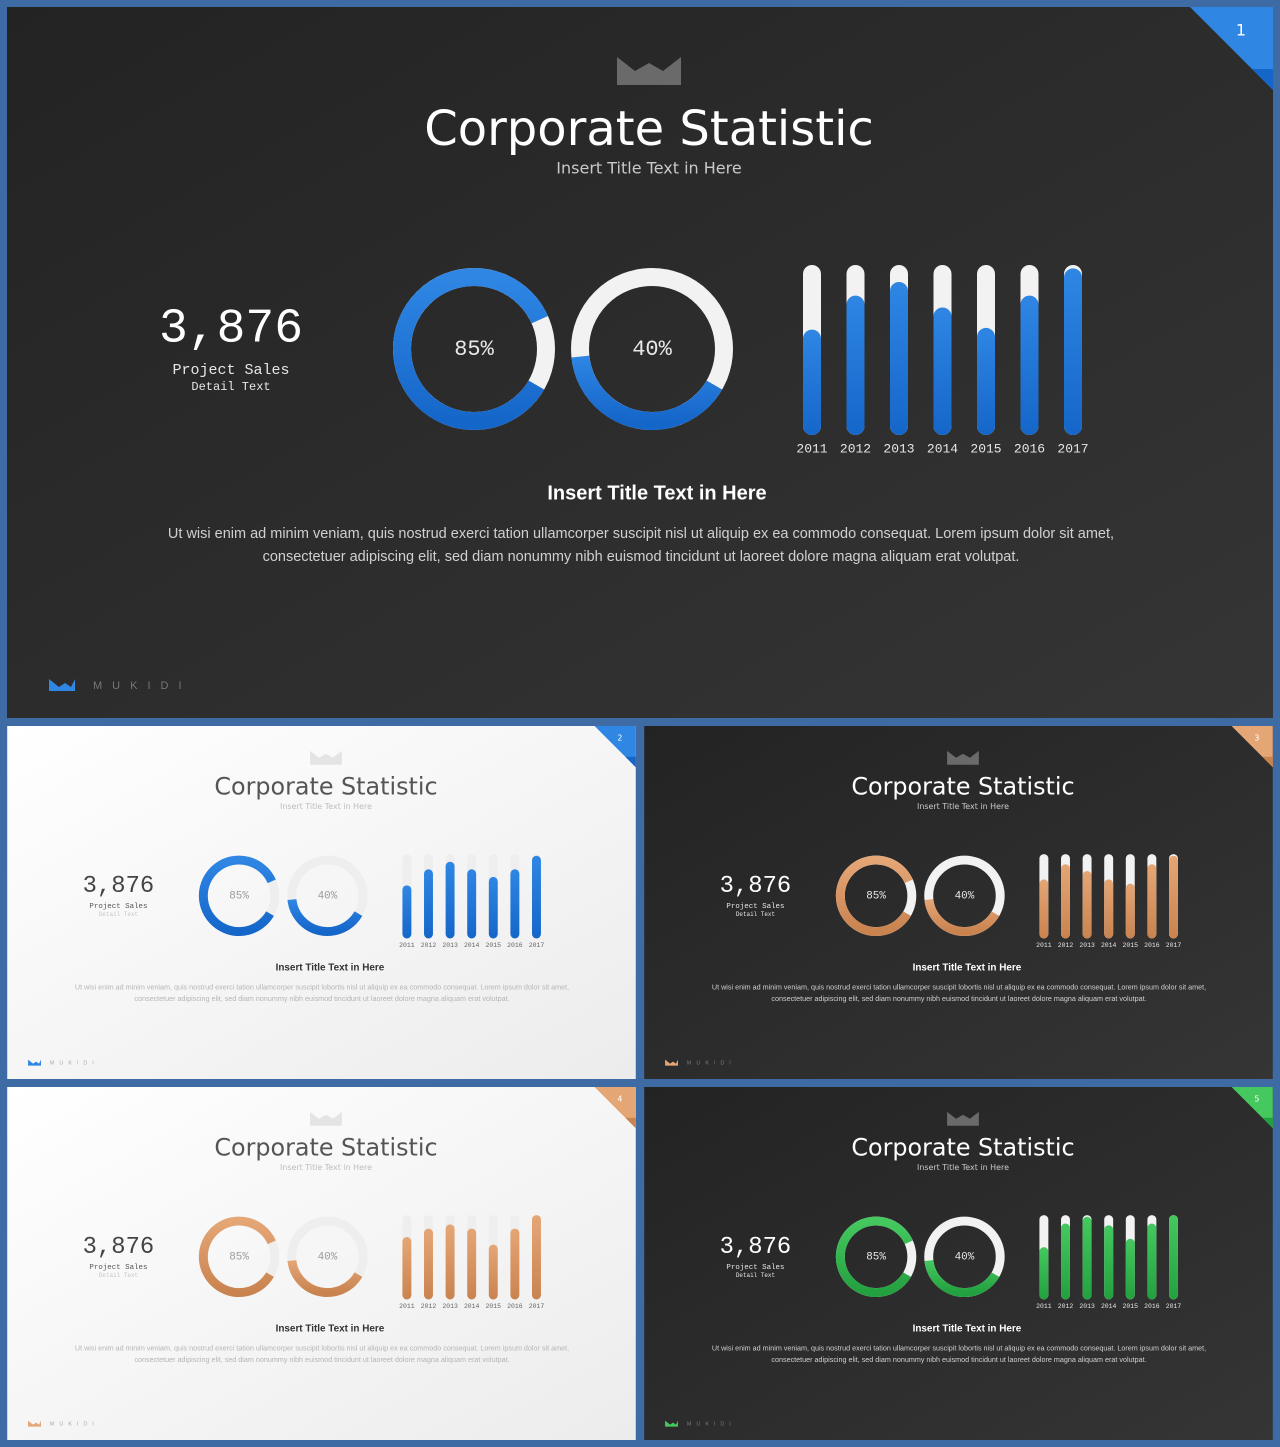  What do you see at coordinates (1256, 1098) in the screenshot?
I see `slide-number: 5` at bounding box center [1256, 1098].